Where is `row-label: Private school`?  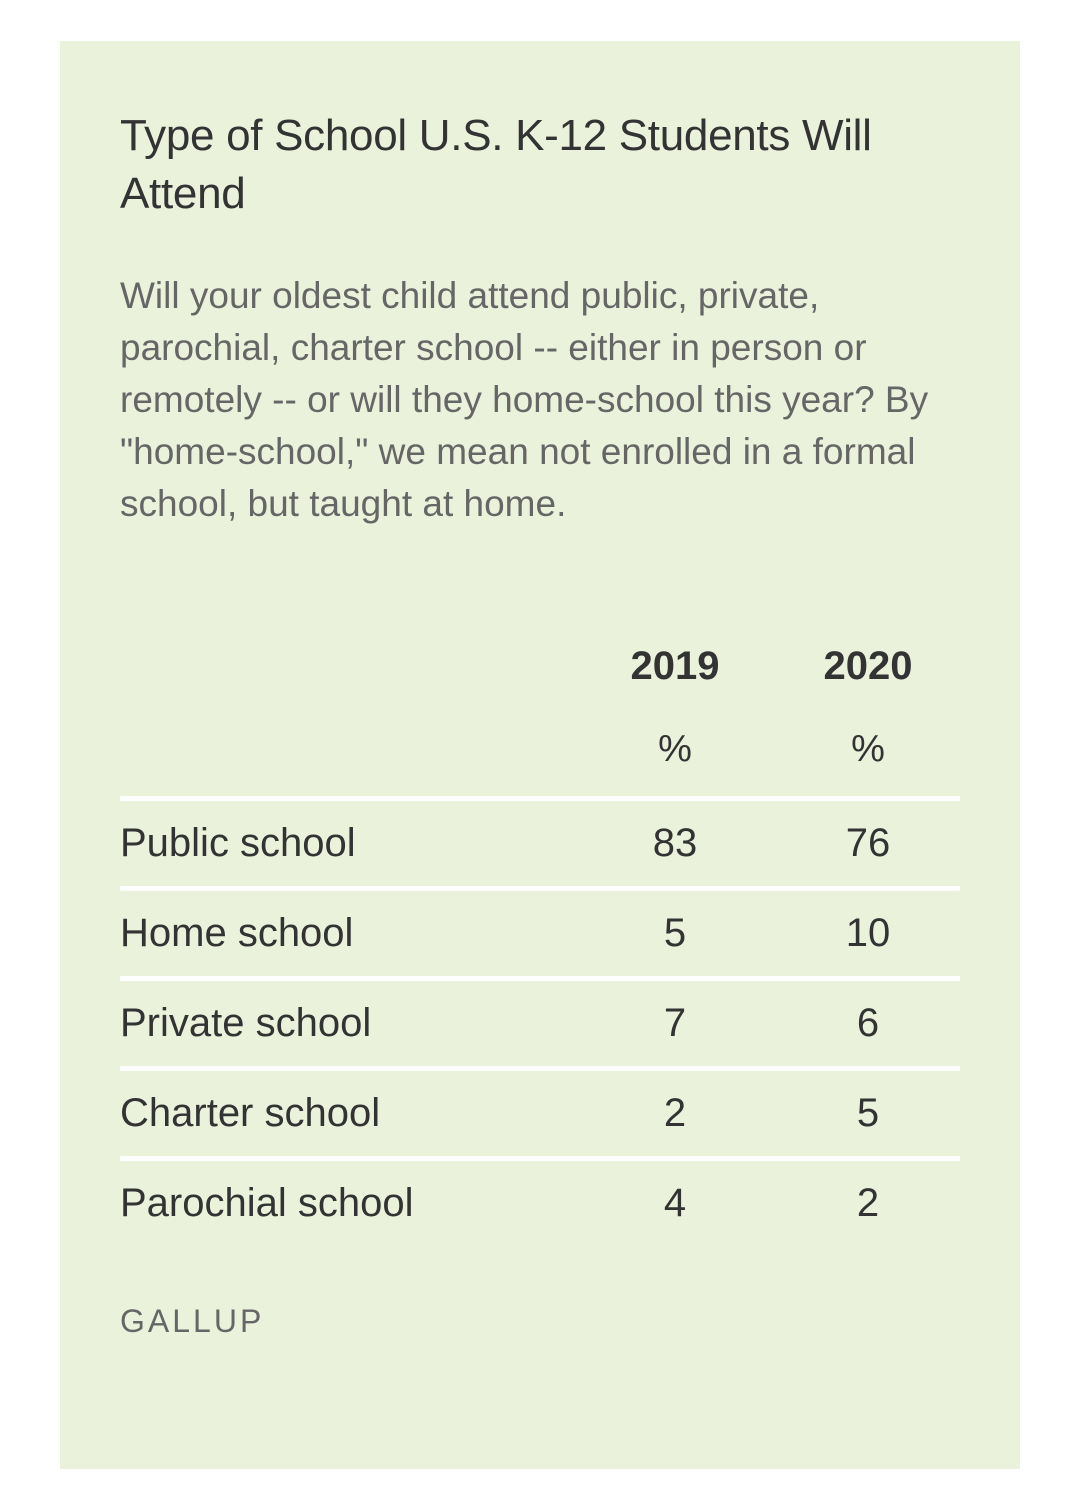
row-label: Private school is located at coordinates (246, 1023).